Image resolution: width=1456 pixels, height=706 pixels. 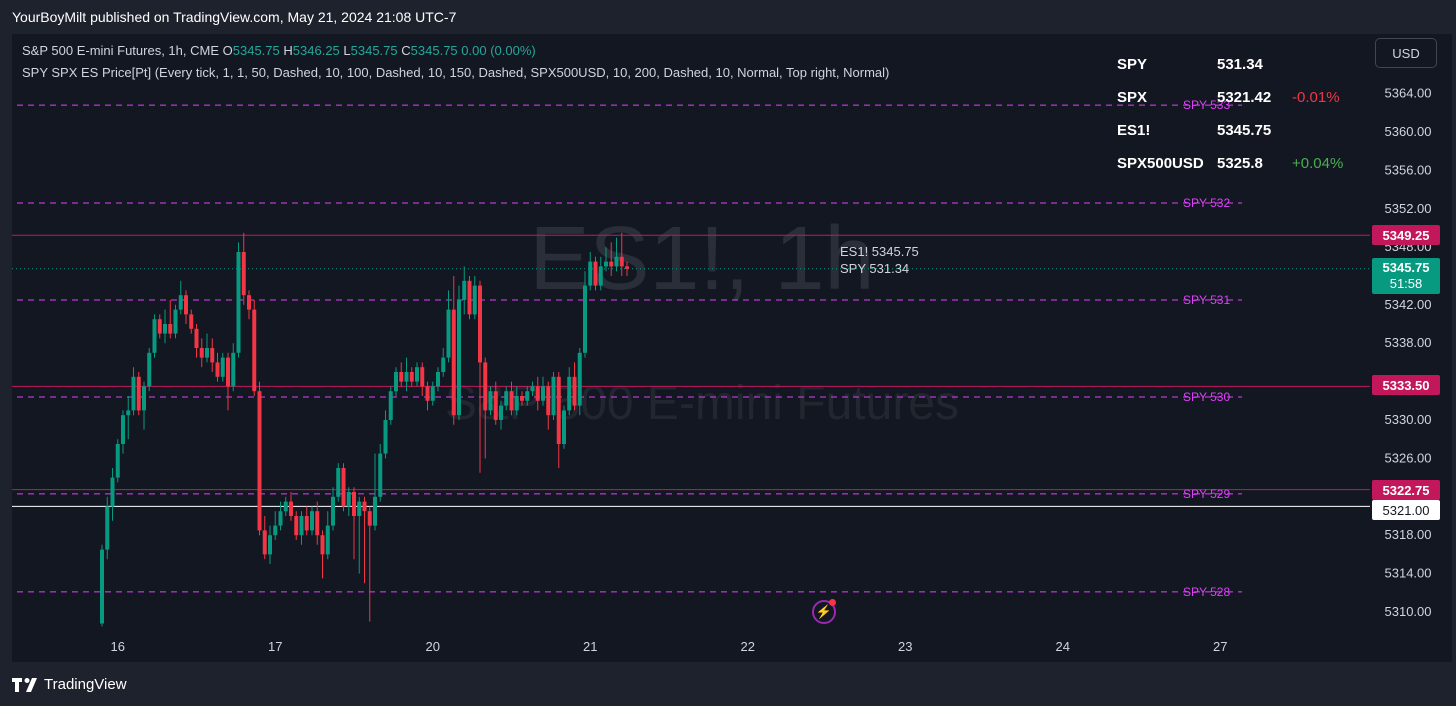 What do you see at coordinates (433, 646) in the screenshot?
I see `x-tick-label: 20` at bounding box center [433, 646].